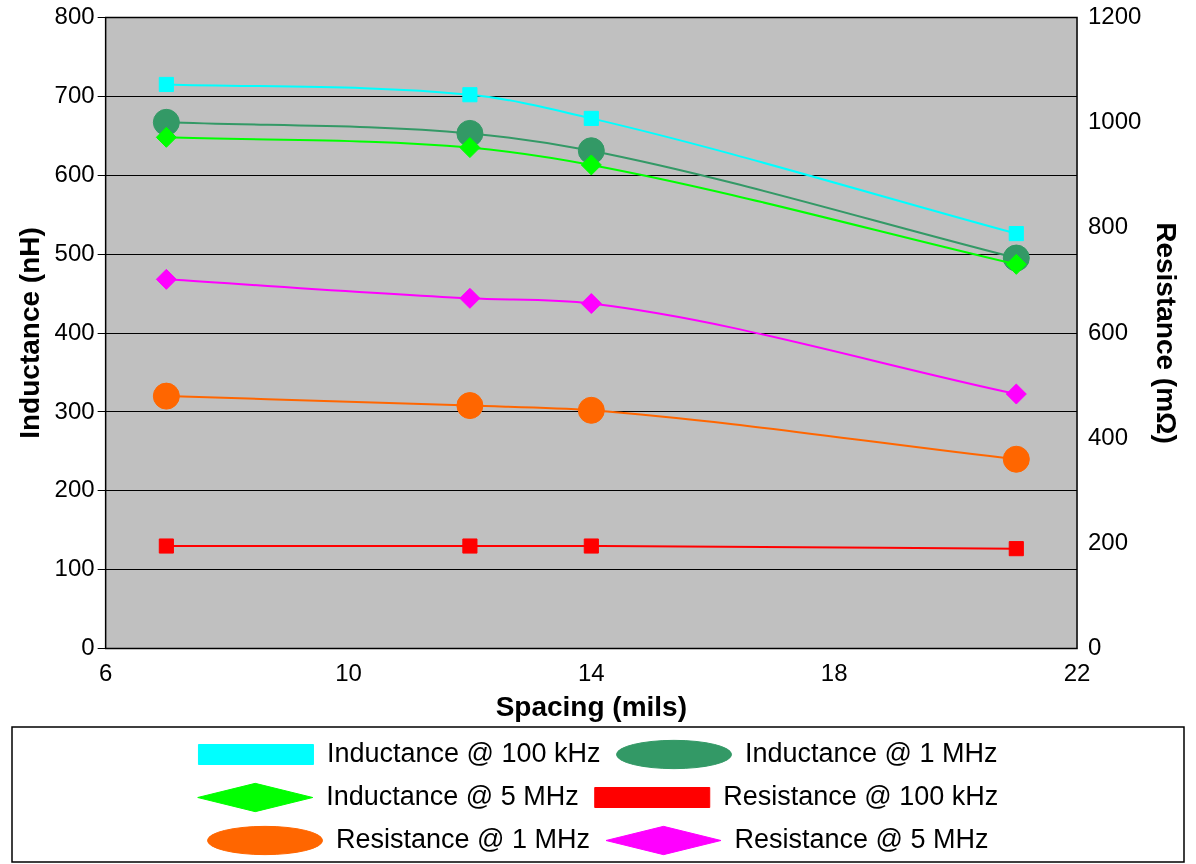  Describe the element at coordinates (1115, 121) in the screenshot. I see `y2-tick-label: 1000` at that location.